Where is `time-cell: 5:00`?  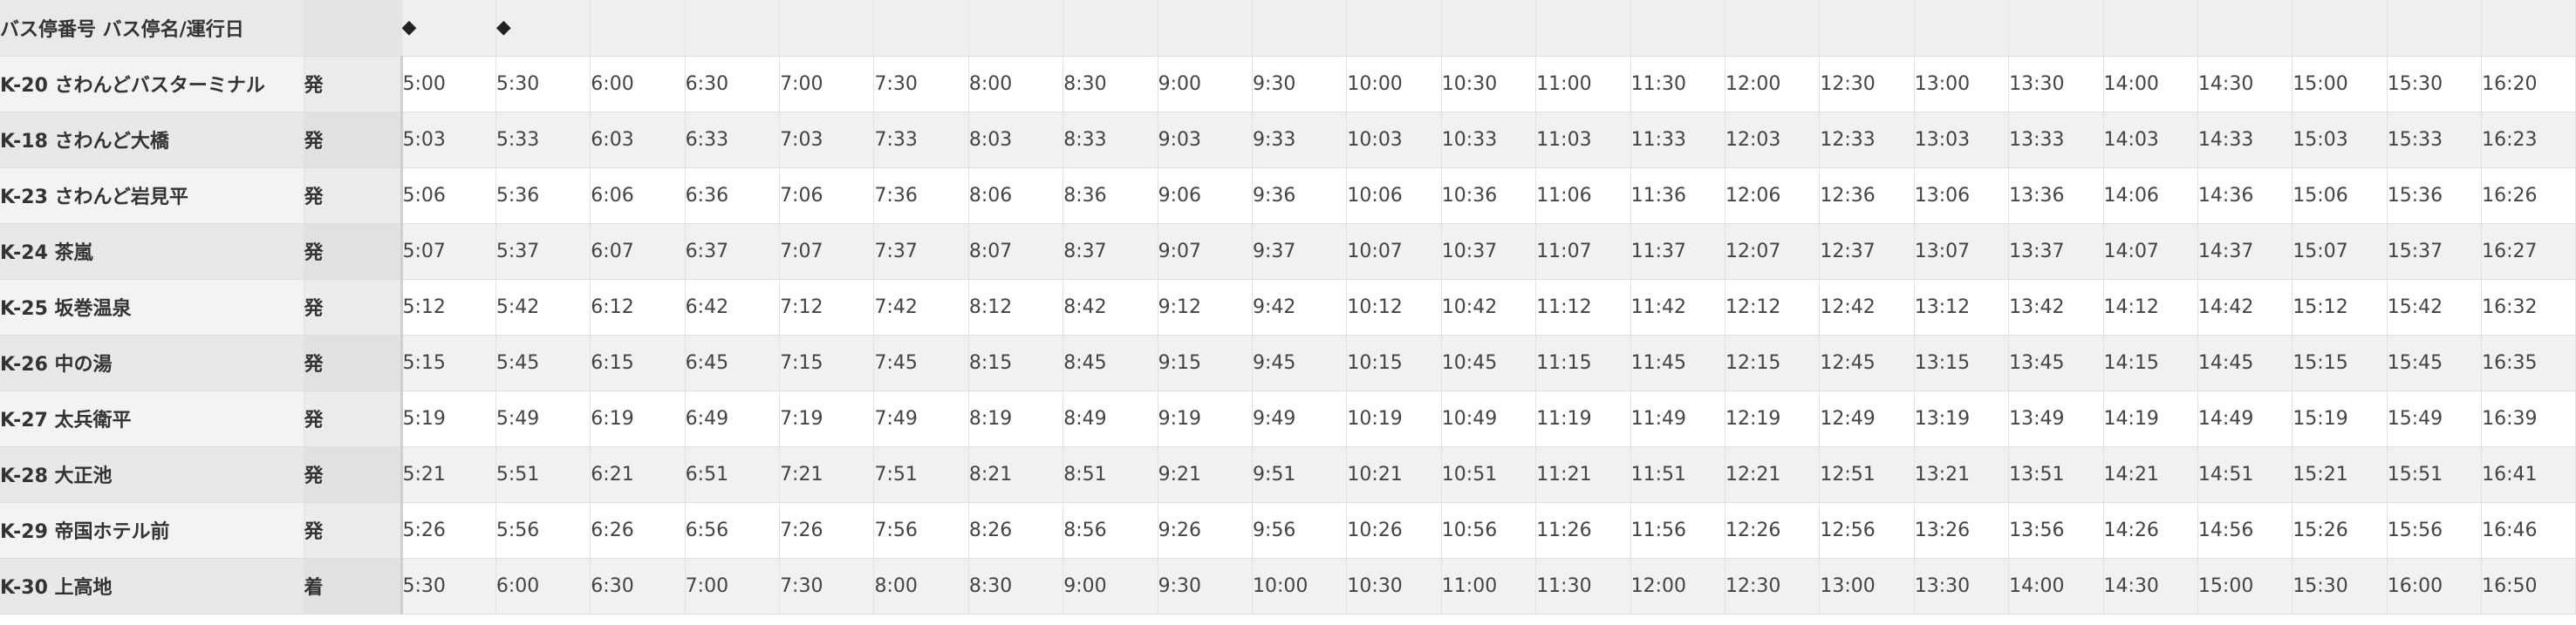
time-cell: 5:00 is located at coordinates (448, 84).